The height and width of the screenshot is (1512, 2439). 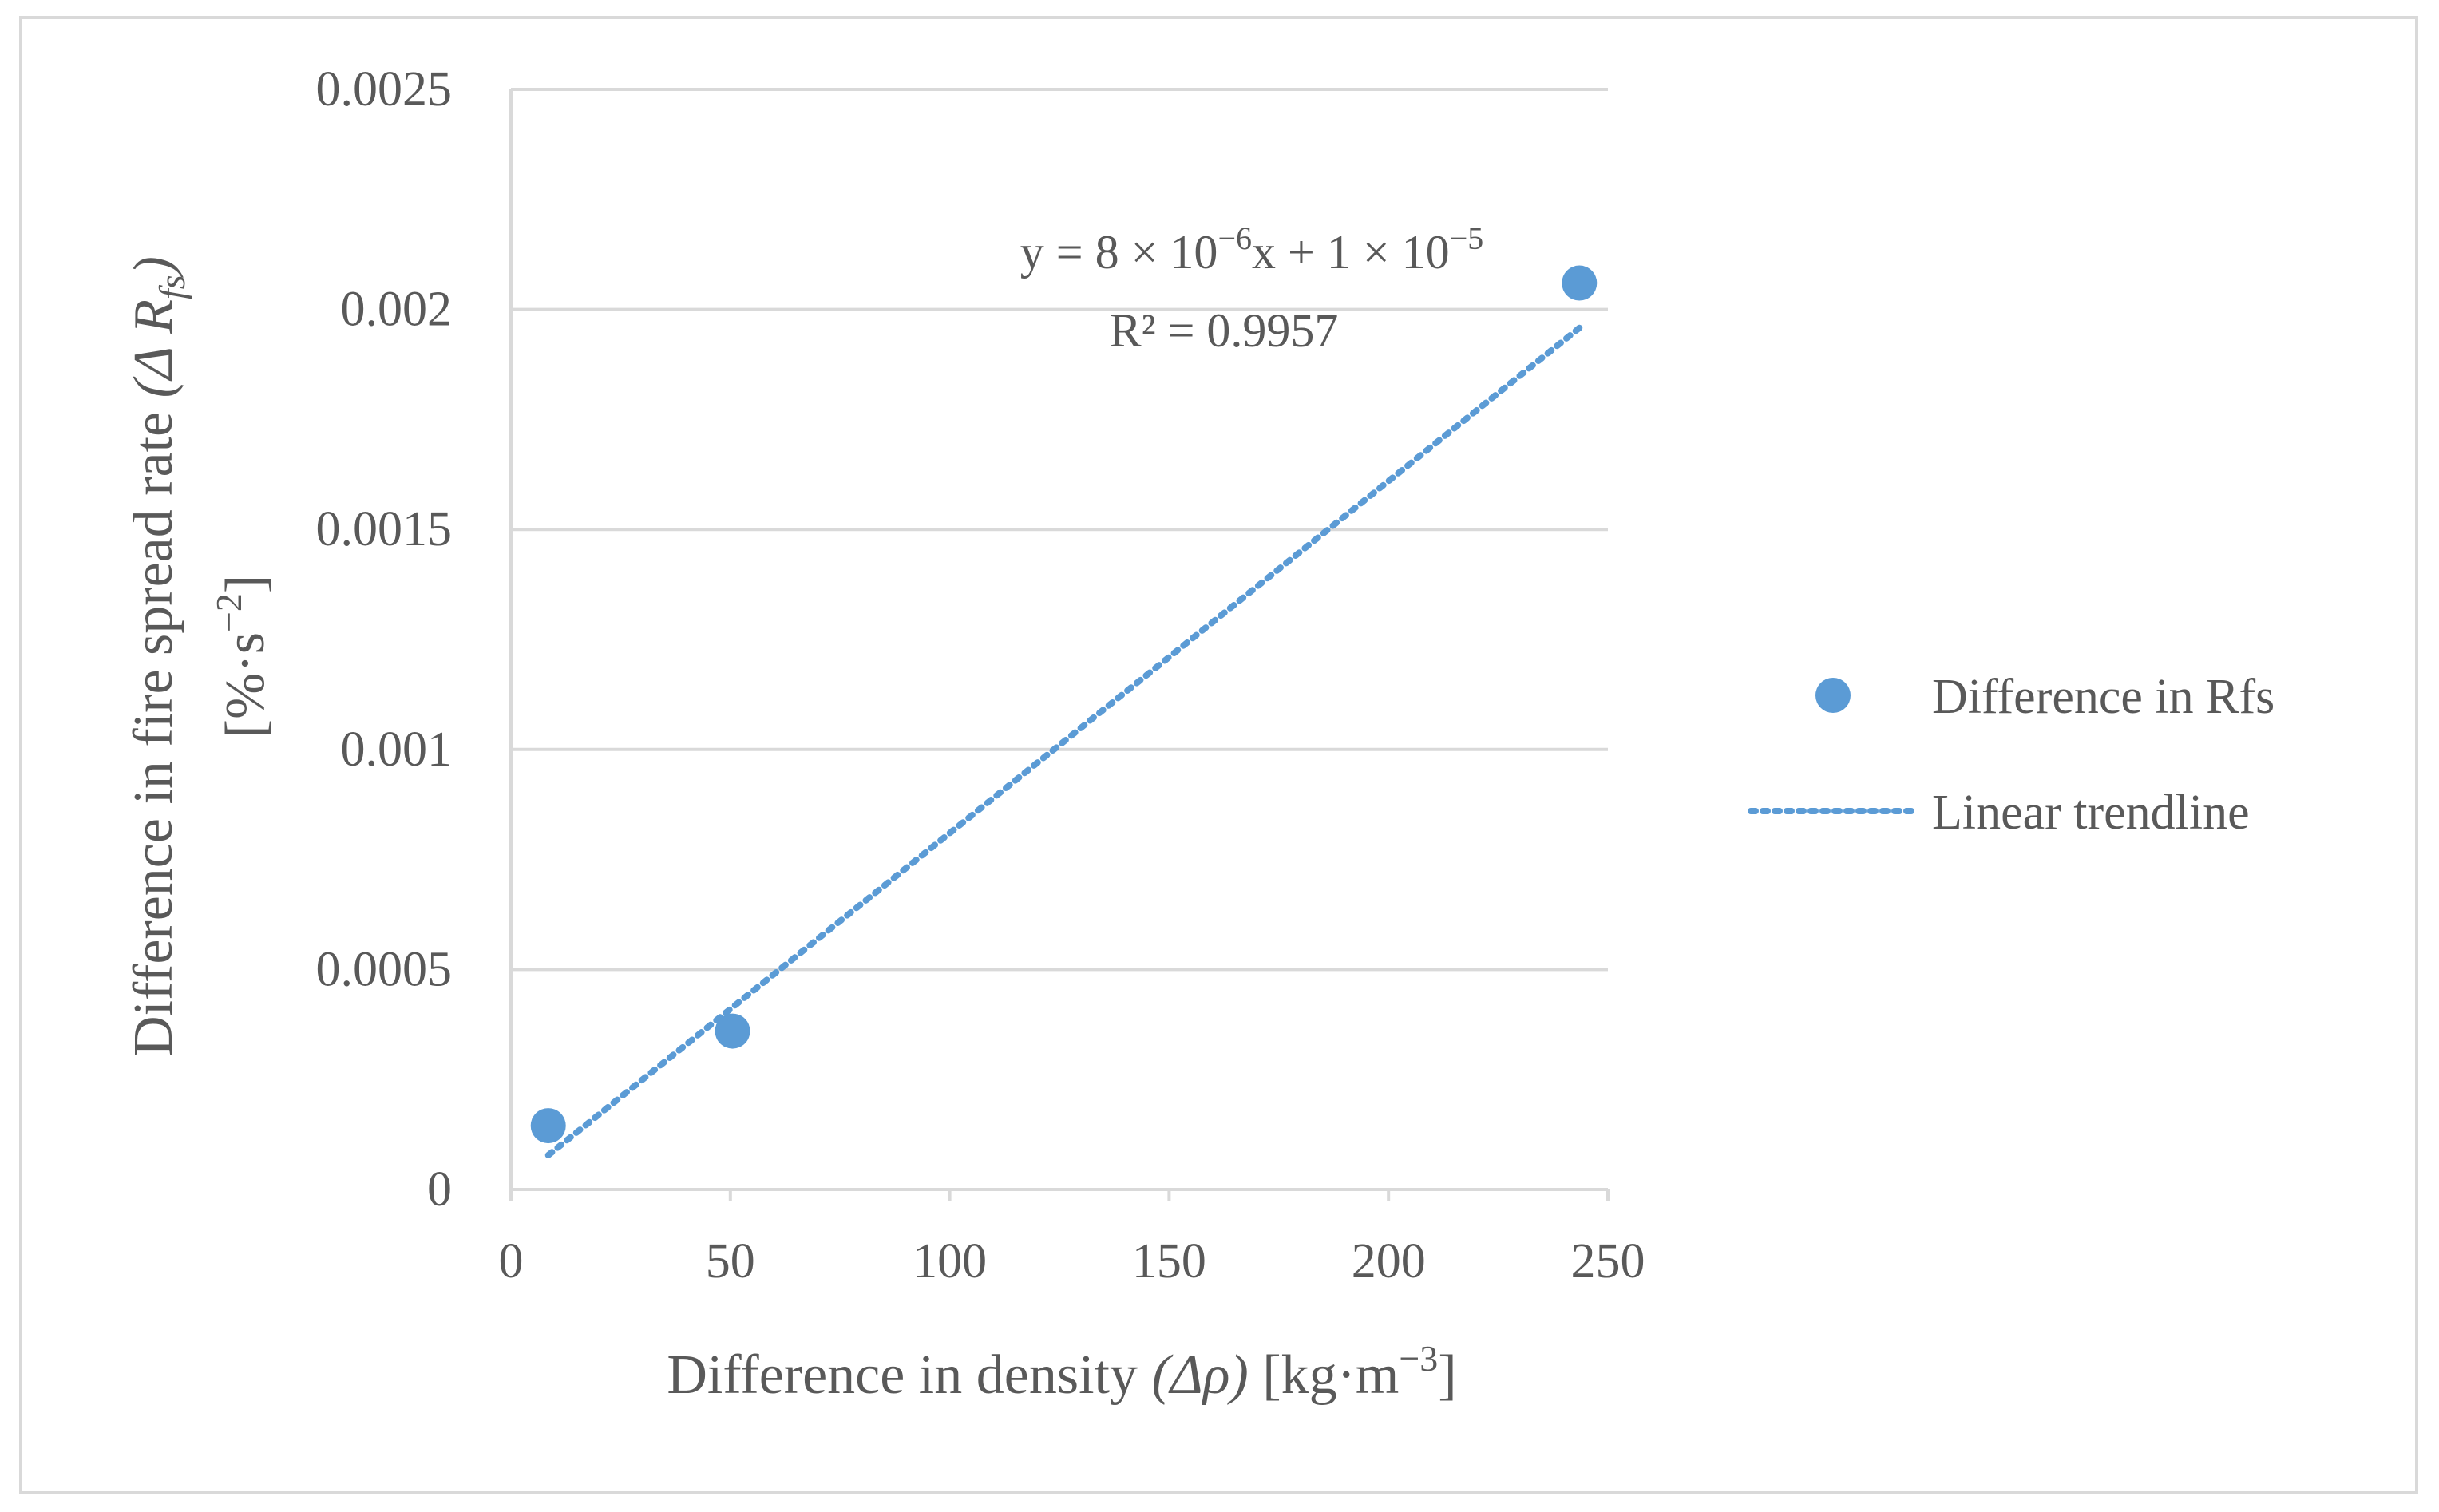 What do you see at coordinates (1169, 1261) in the screenshot?
I see `x-tick-label: 150` at bounding box center [1169, 1261].